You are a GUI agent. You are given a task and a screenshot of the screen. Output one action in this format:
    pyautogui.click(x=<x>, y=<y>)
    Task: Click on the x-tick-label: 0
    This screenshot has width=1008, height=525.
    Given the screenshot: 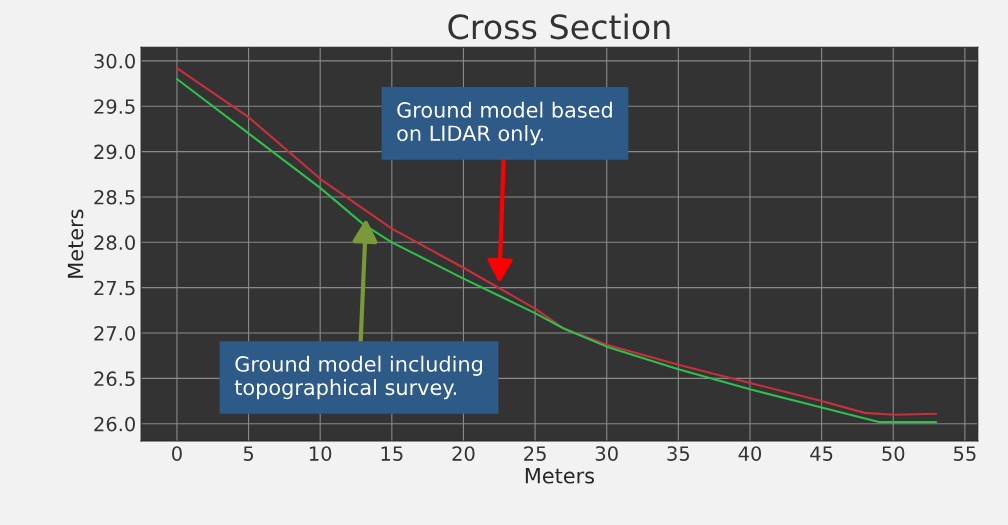 What is the action you would take?
    pyautogui.click(x=177, y=453)
    